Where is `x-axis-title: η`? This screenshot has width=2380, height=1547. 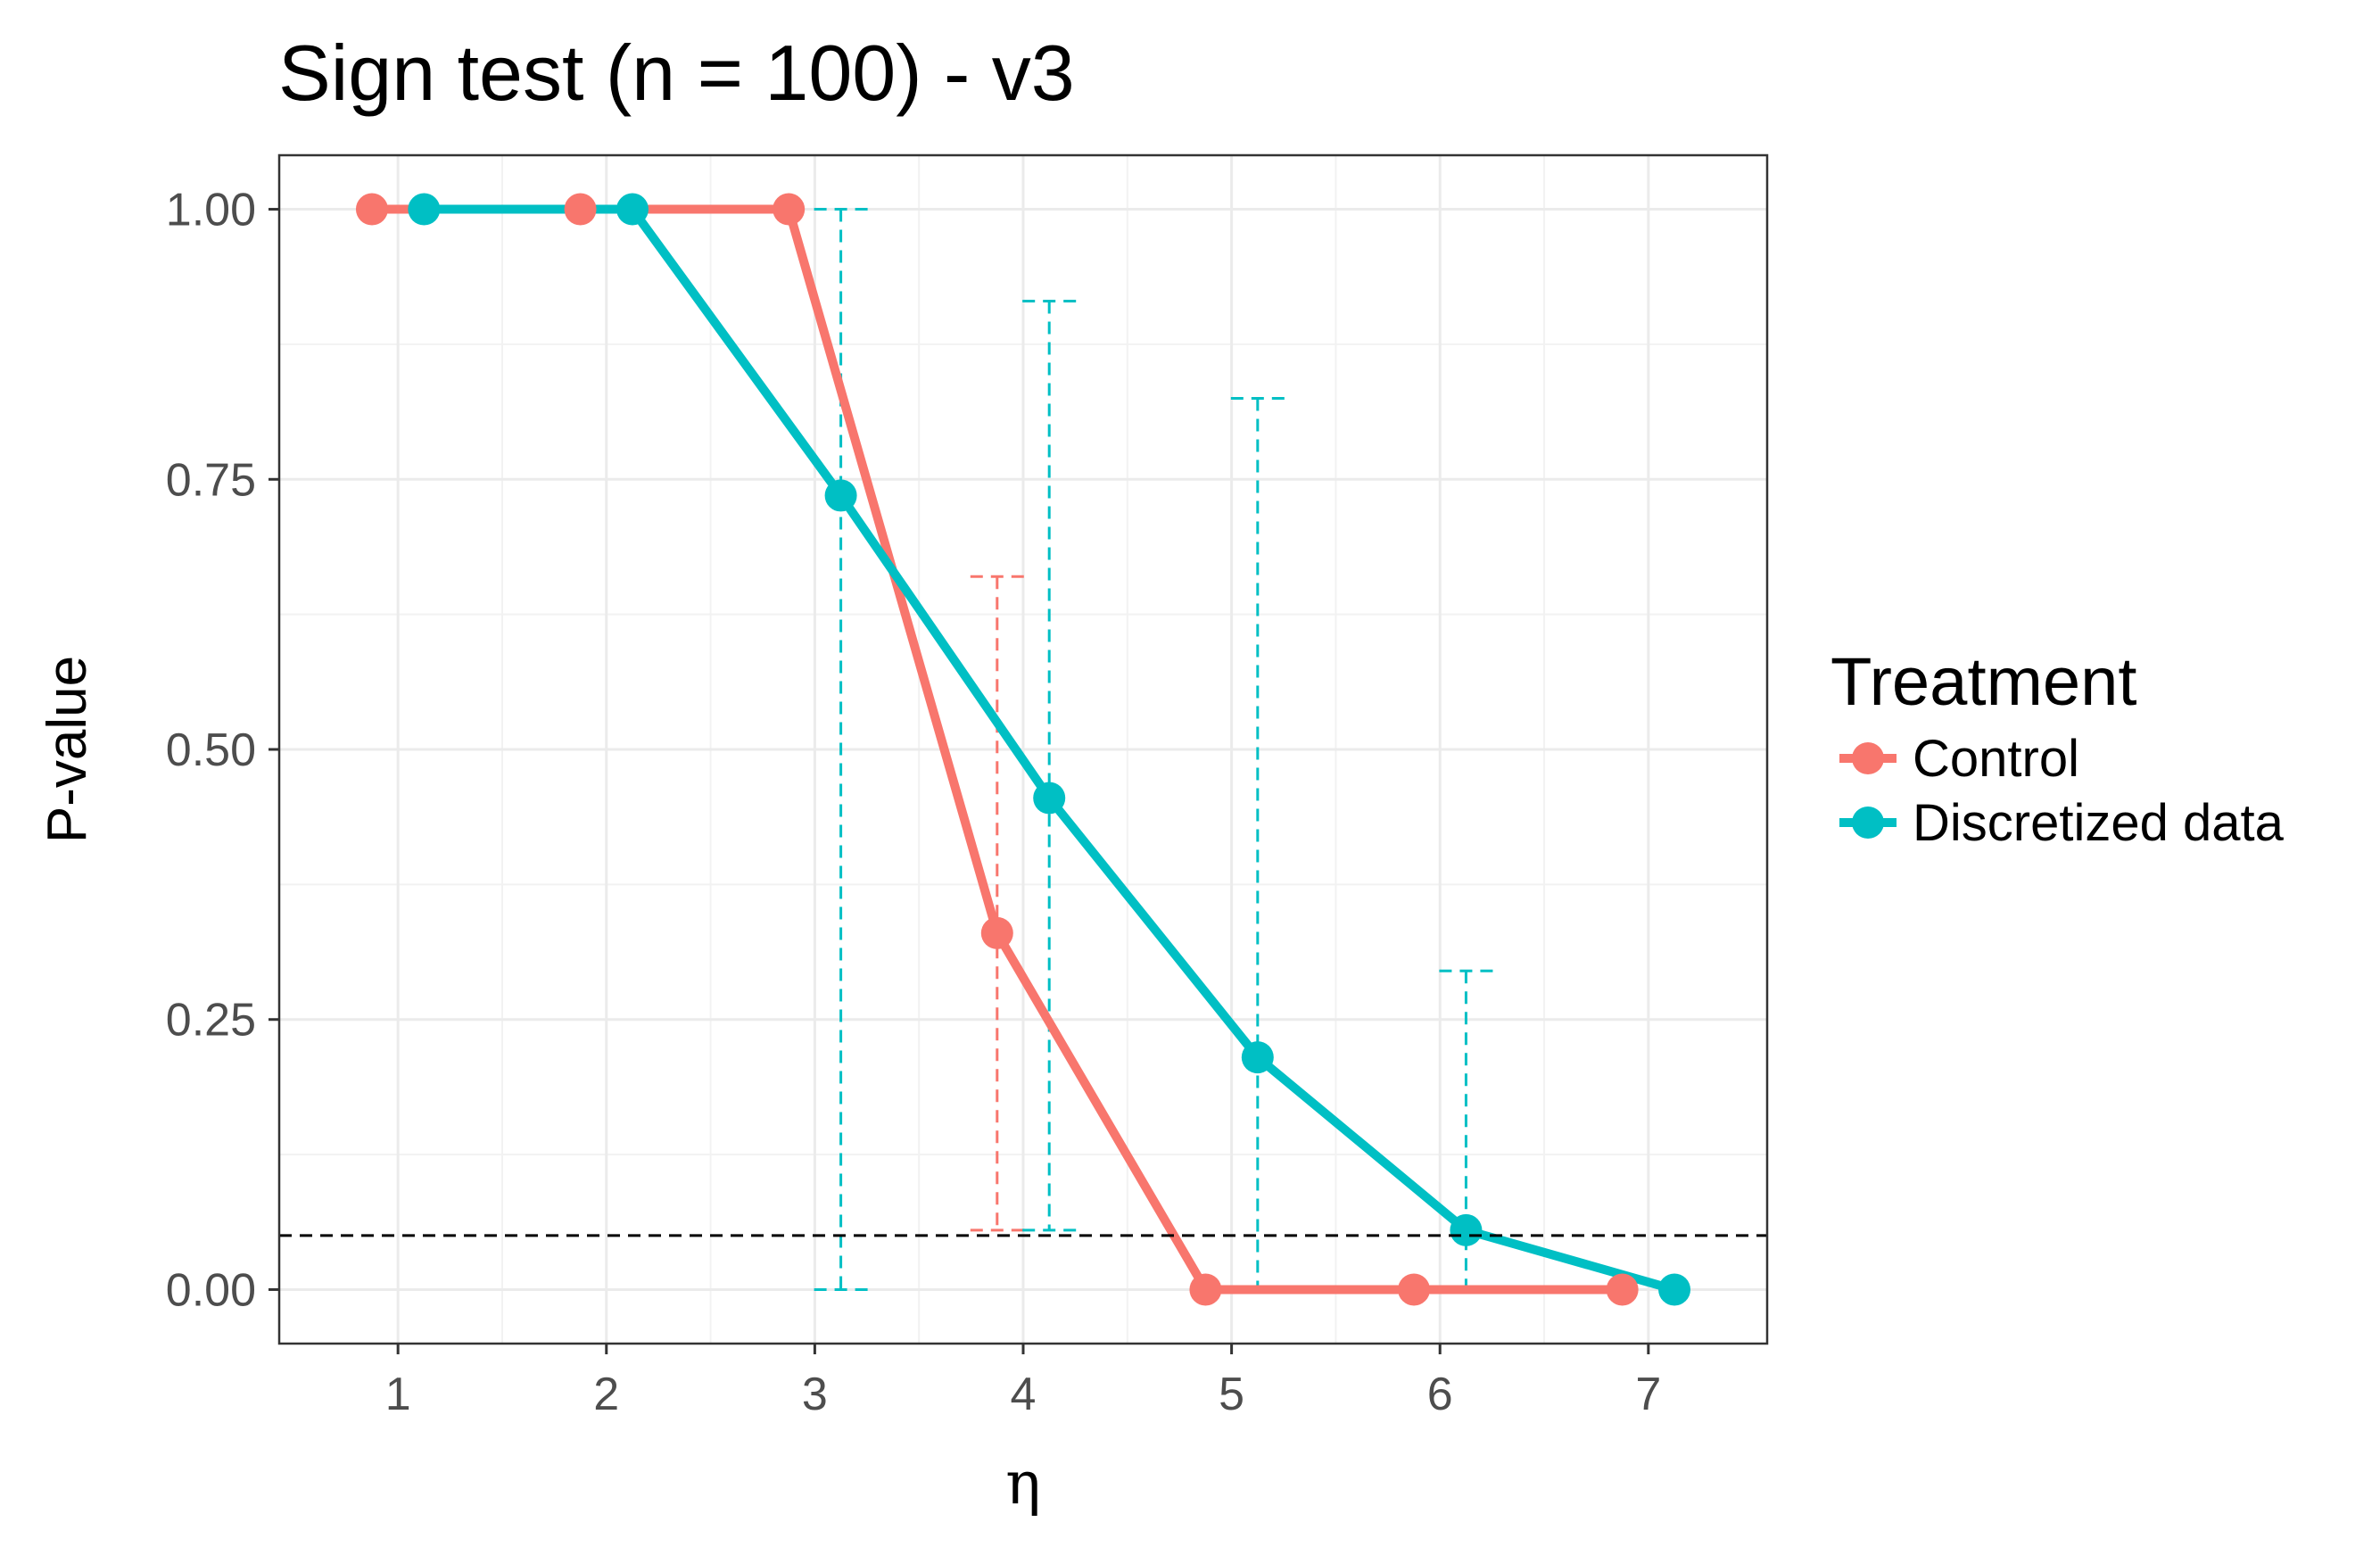 x-axis-title: η is located at coordinates (1023, 1484).